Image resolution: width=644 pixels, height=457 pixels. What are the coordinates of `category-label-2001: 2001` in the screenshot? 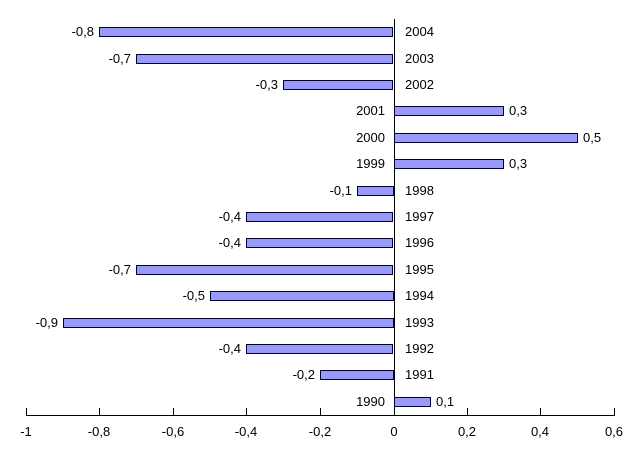 It's located at (370, 110).